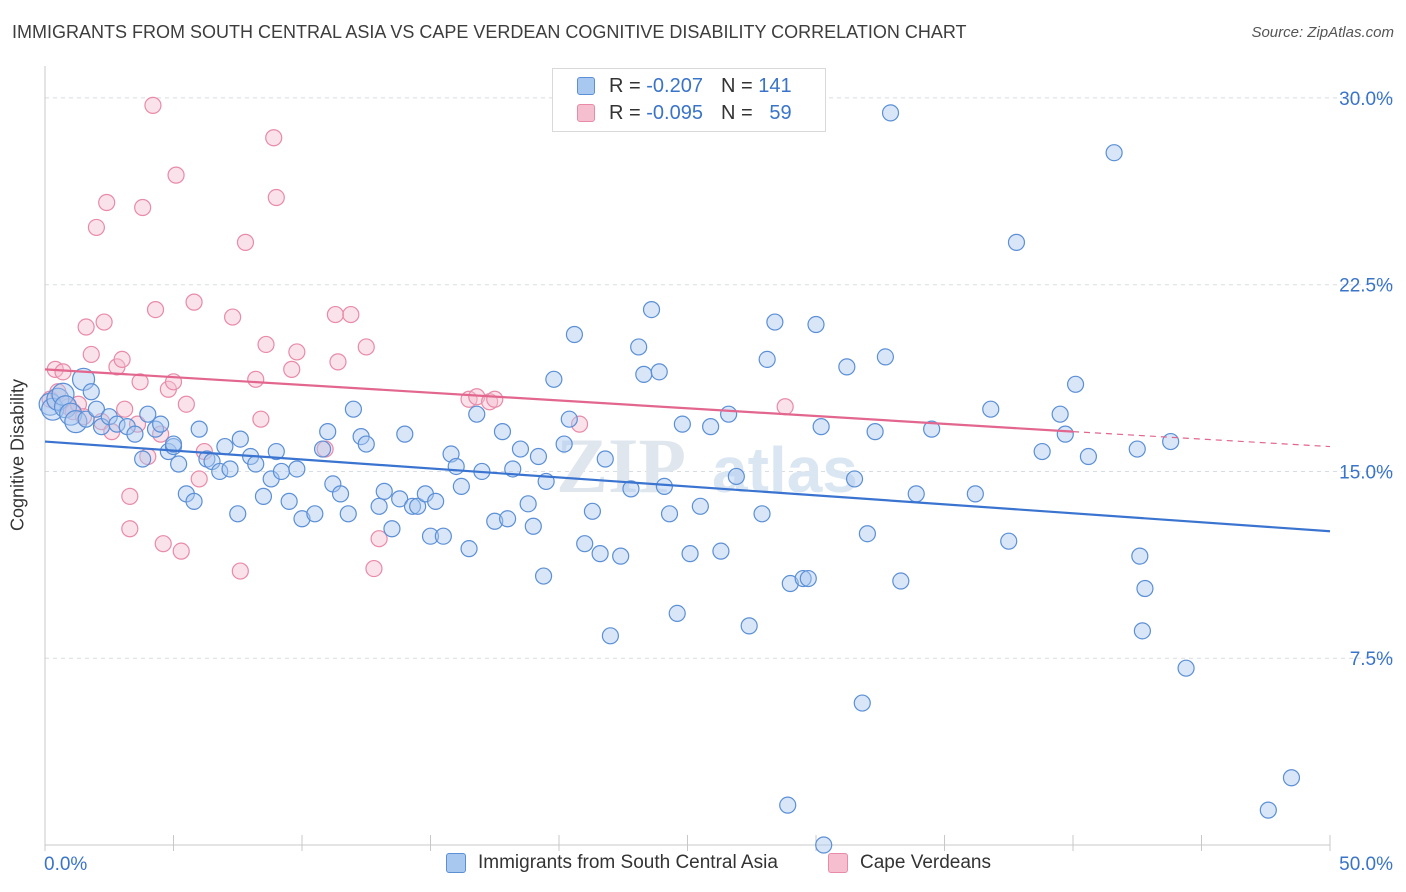 The image size is (1406, 892). What do you see at coordinates (1366, 472) in the screenshot?
I see `y-tick-label: 15.0%` at bounding box center [1366, 472].